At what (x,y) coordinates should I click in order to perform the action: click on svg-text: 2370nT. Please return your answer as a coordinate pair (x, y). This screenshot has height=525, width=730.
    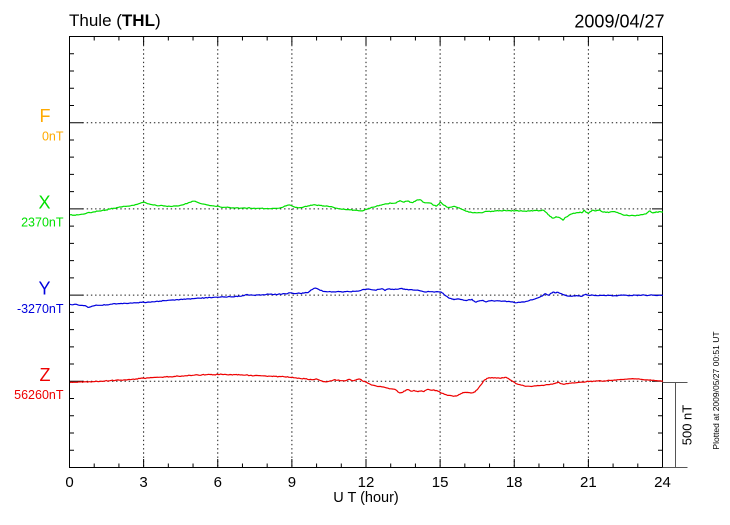
    Looking at the image, I should click on (42, 223).